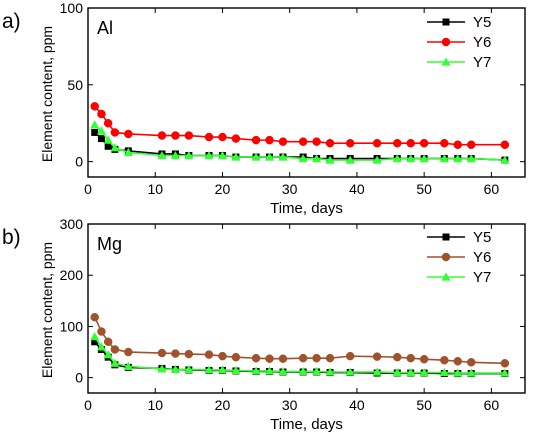 The width and height of the screenshot is (550, 442). Describe the element at coordinates (47, 94) in the screenshot. I see `y-axis-label: Element content, ppm` at that location.